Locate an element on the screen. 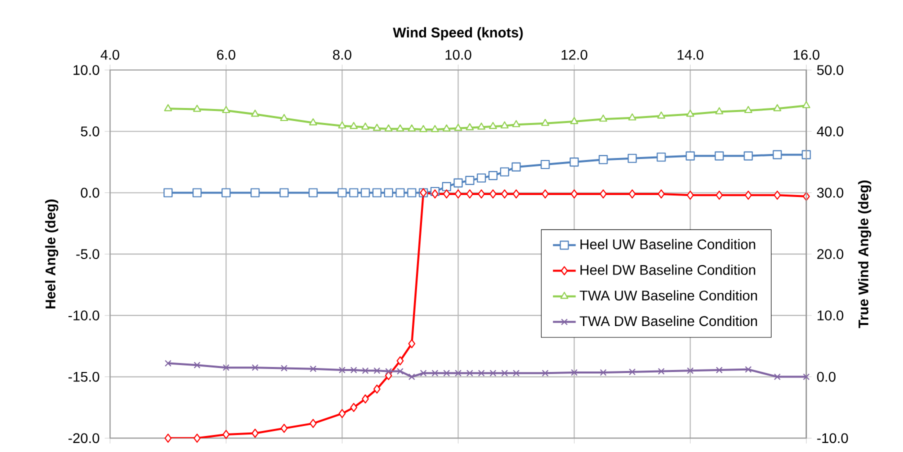  y2-tick-label: -10.0 is located at coordinates (832, 438).